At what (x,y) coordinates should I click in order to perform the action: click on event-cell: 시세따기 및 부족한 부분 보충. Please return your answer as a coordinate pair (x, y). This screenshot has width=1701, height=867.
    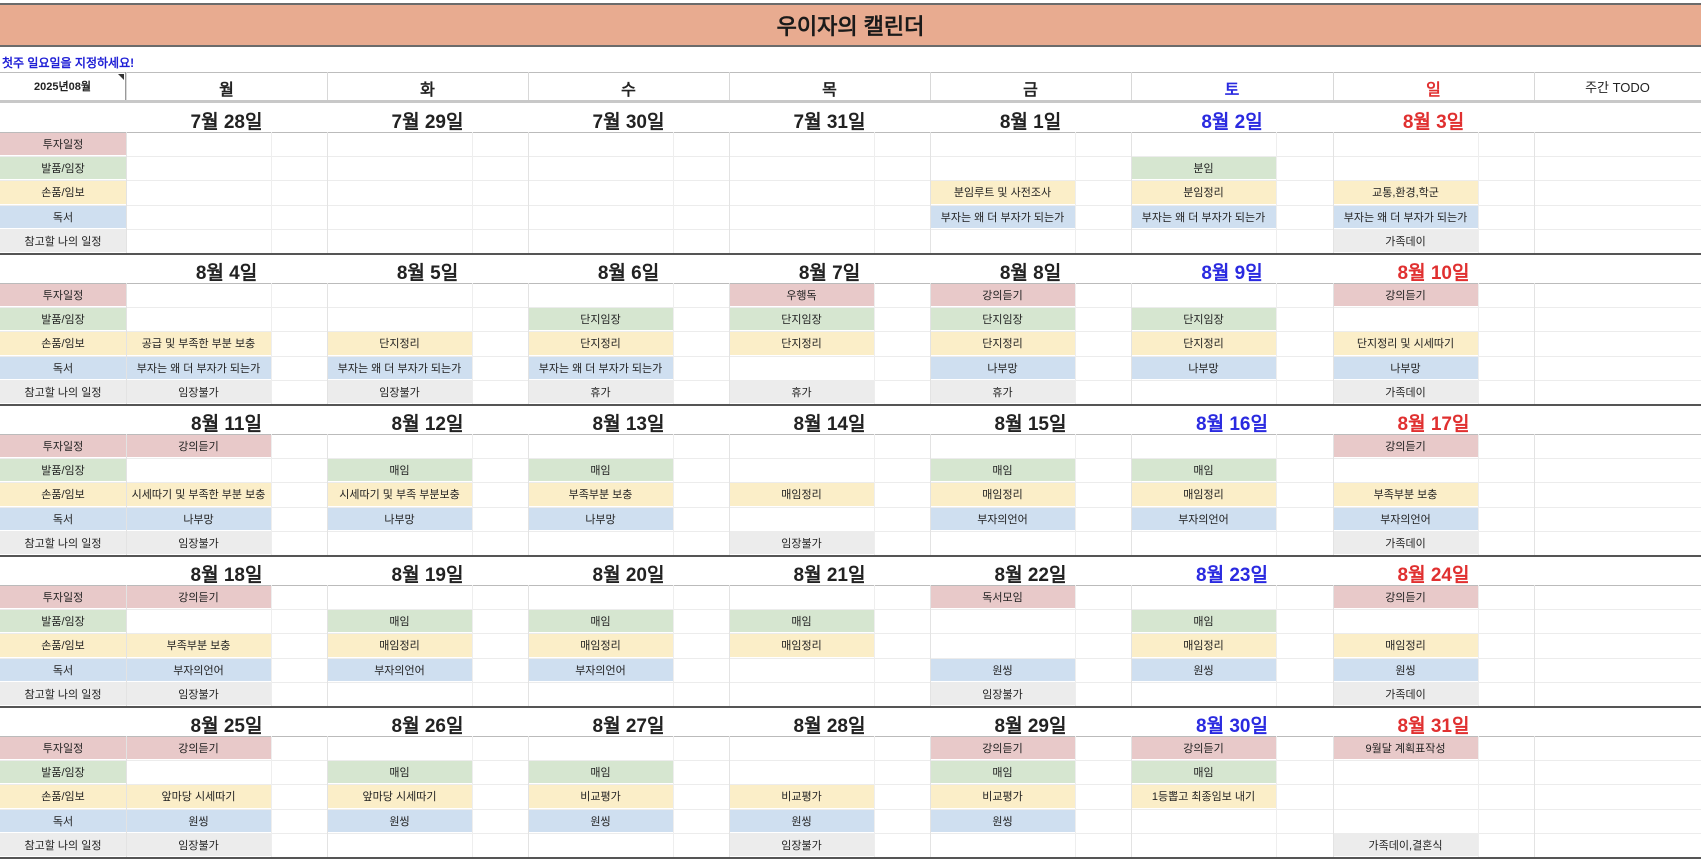
    Looking at the image, I should click on (198, 494).